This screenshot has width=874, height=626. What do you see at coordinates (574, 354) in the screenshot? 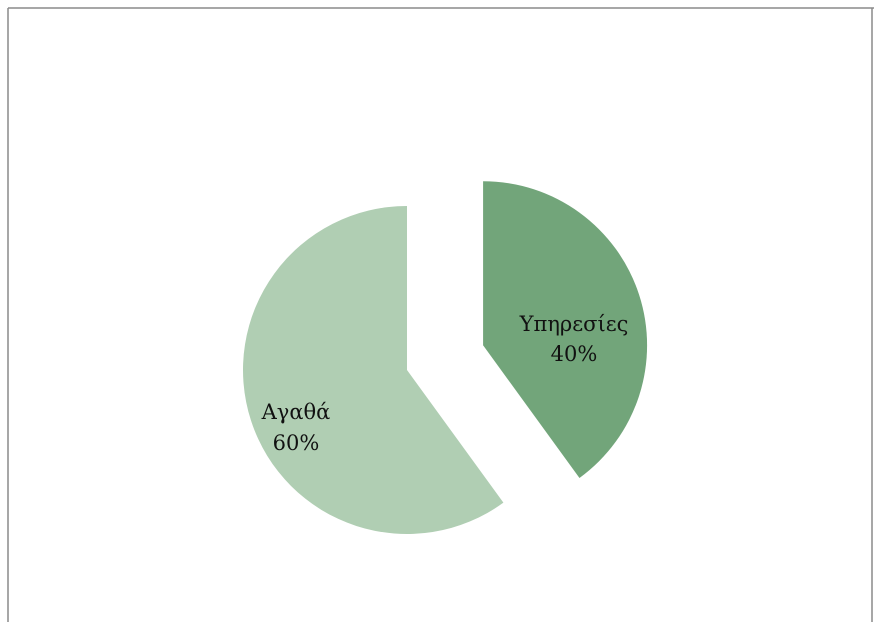
I see `slice-label-value: 40%` at bounding box center [574, 354].